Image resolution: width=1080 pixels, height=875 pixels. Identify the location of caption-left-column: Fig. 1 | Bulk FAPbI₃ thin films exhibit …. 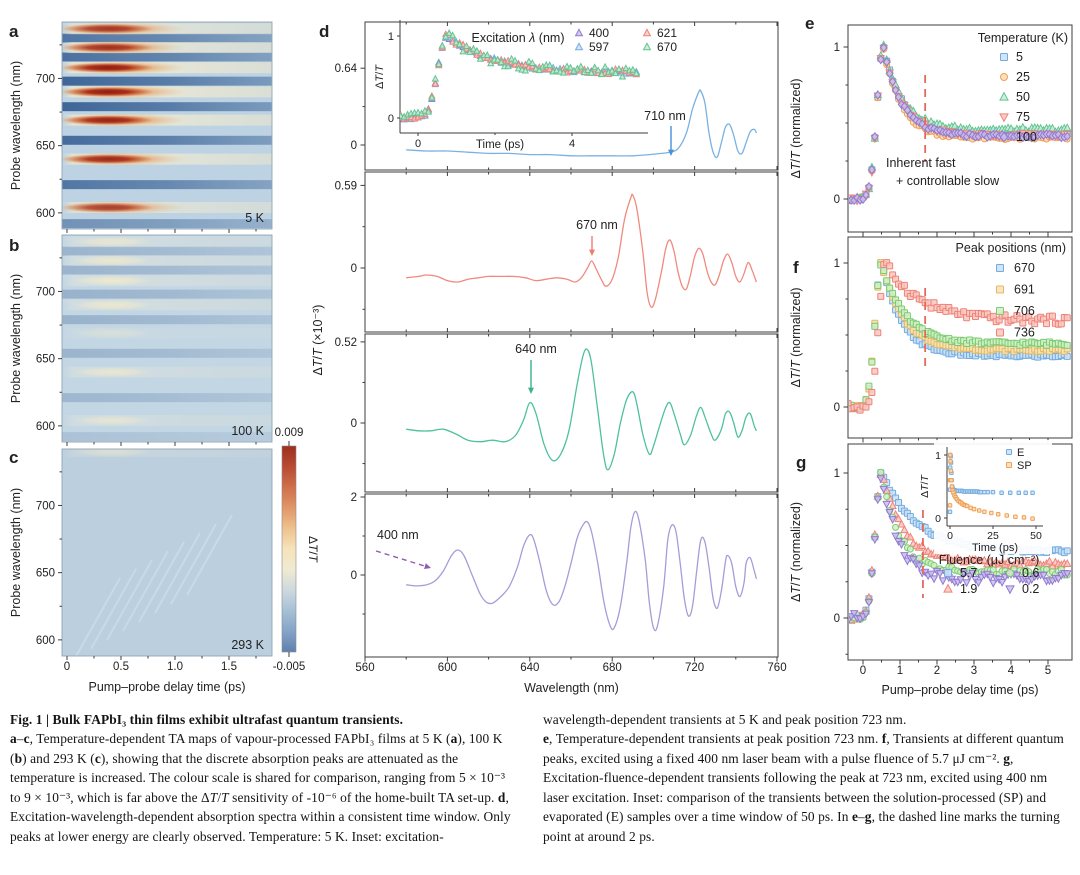
(260, 778).